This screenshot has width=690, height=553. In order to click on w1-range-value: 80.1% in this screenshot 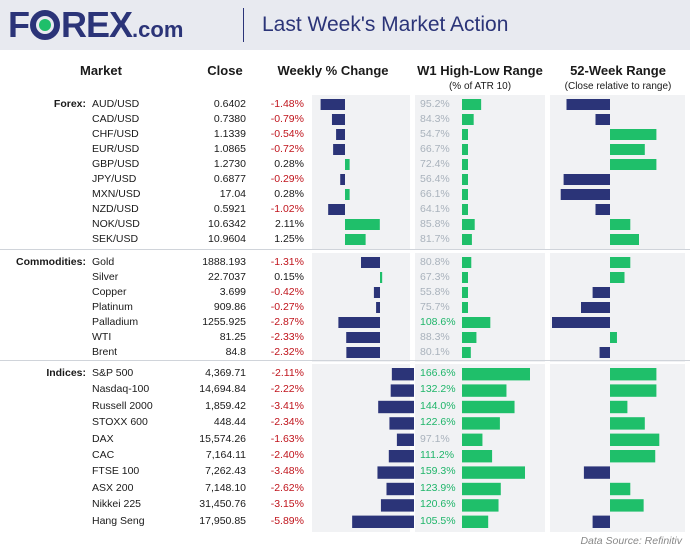, I will do `click(435, 352)`.